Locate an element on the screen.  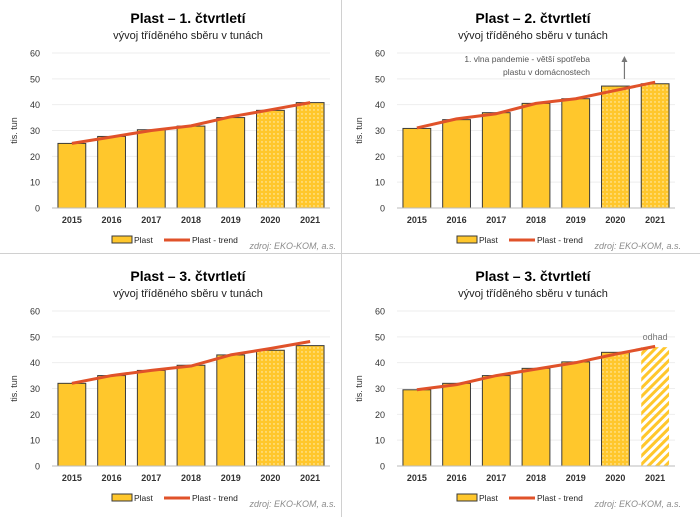
annotation-line-1: 1. vlna pandemie - větší spotřeba is located at coordinates (527, 59).